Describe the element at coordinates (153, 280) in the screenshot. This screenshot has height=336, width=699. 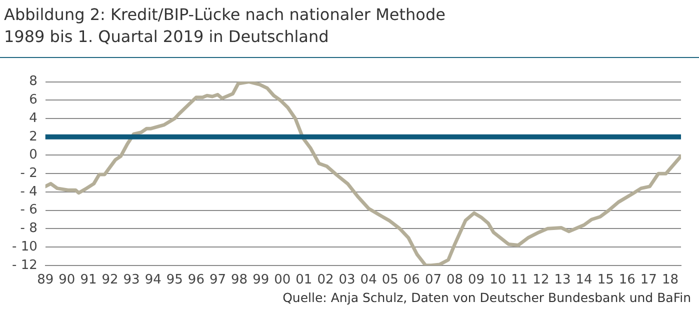
I see `x-tick-label: 94` at that location.